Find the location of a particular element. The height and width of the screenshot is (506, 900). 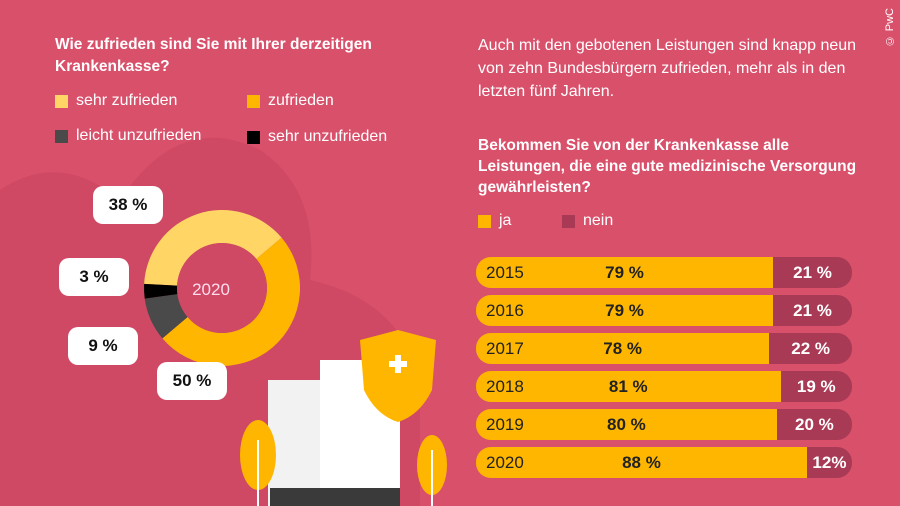

bar-row-2020: 2020 88 % 12% is located at coordinates (664, 462).